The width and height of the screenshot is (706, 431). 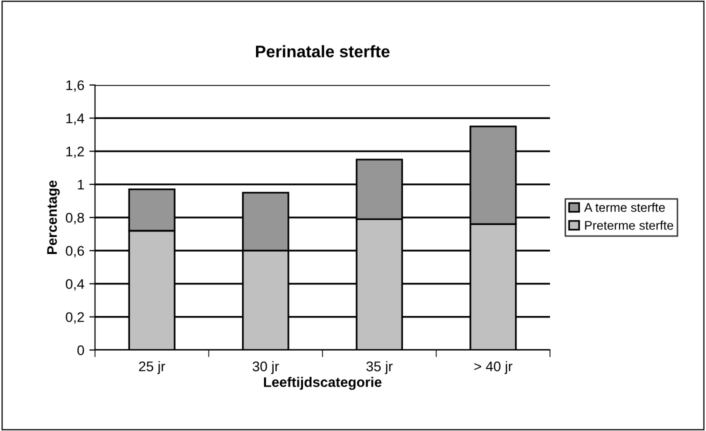 What do you see at coordinates (265, 367) in the screenshot?
I see `x-tick-label: 30 jr` at bounding box center [265, 367].